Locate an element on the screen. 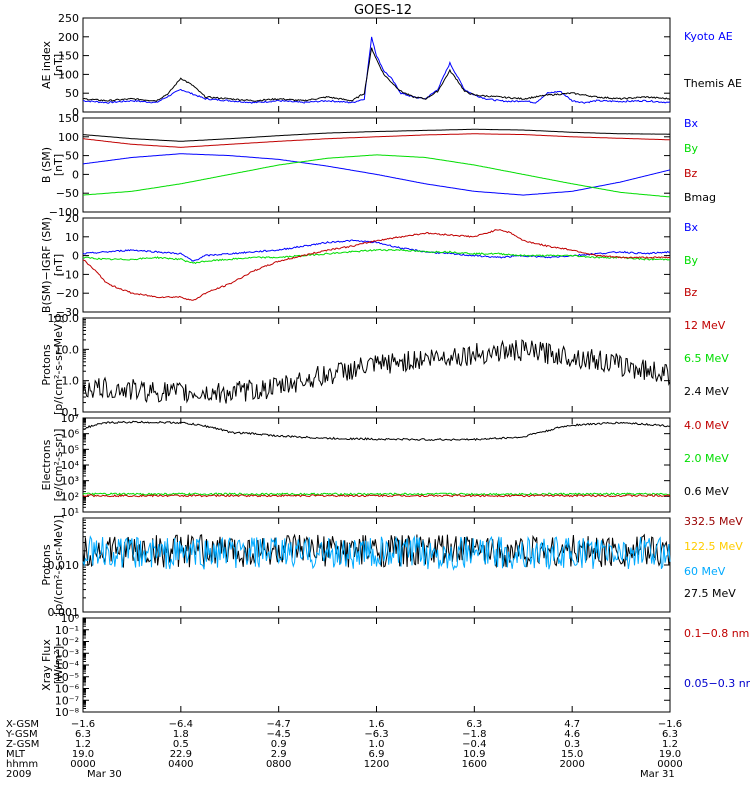  date-label: Mar 30 is located at coordinates (104, 774).